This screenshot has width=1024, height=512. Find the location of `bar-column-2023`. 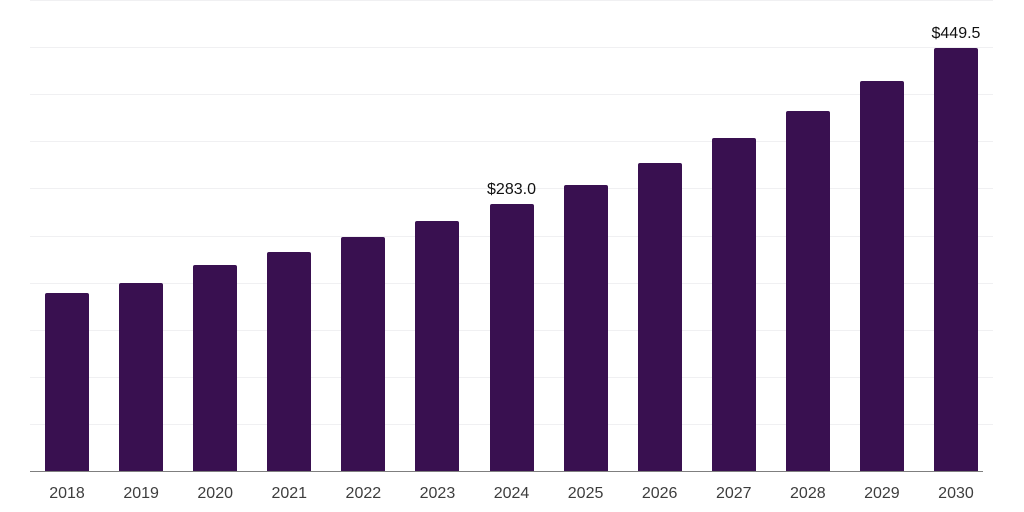

bar-column-2023 is located at coordinates (437, 235).